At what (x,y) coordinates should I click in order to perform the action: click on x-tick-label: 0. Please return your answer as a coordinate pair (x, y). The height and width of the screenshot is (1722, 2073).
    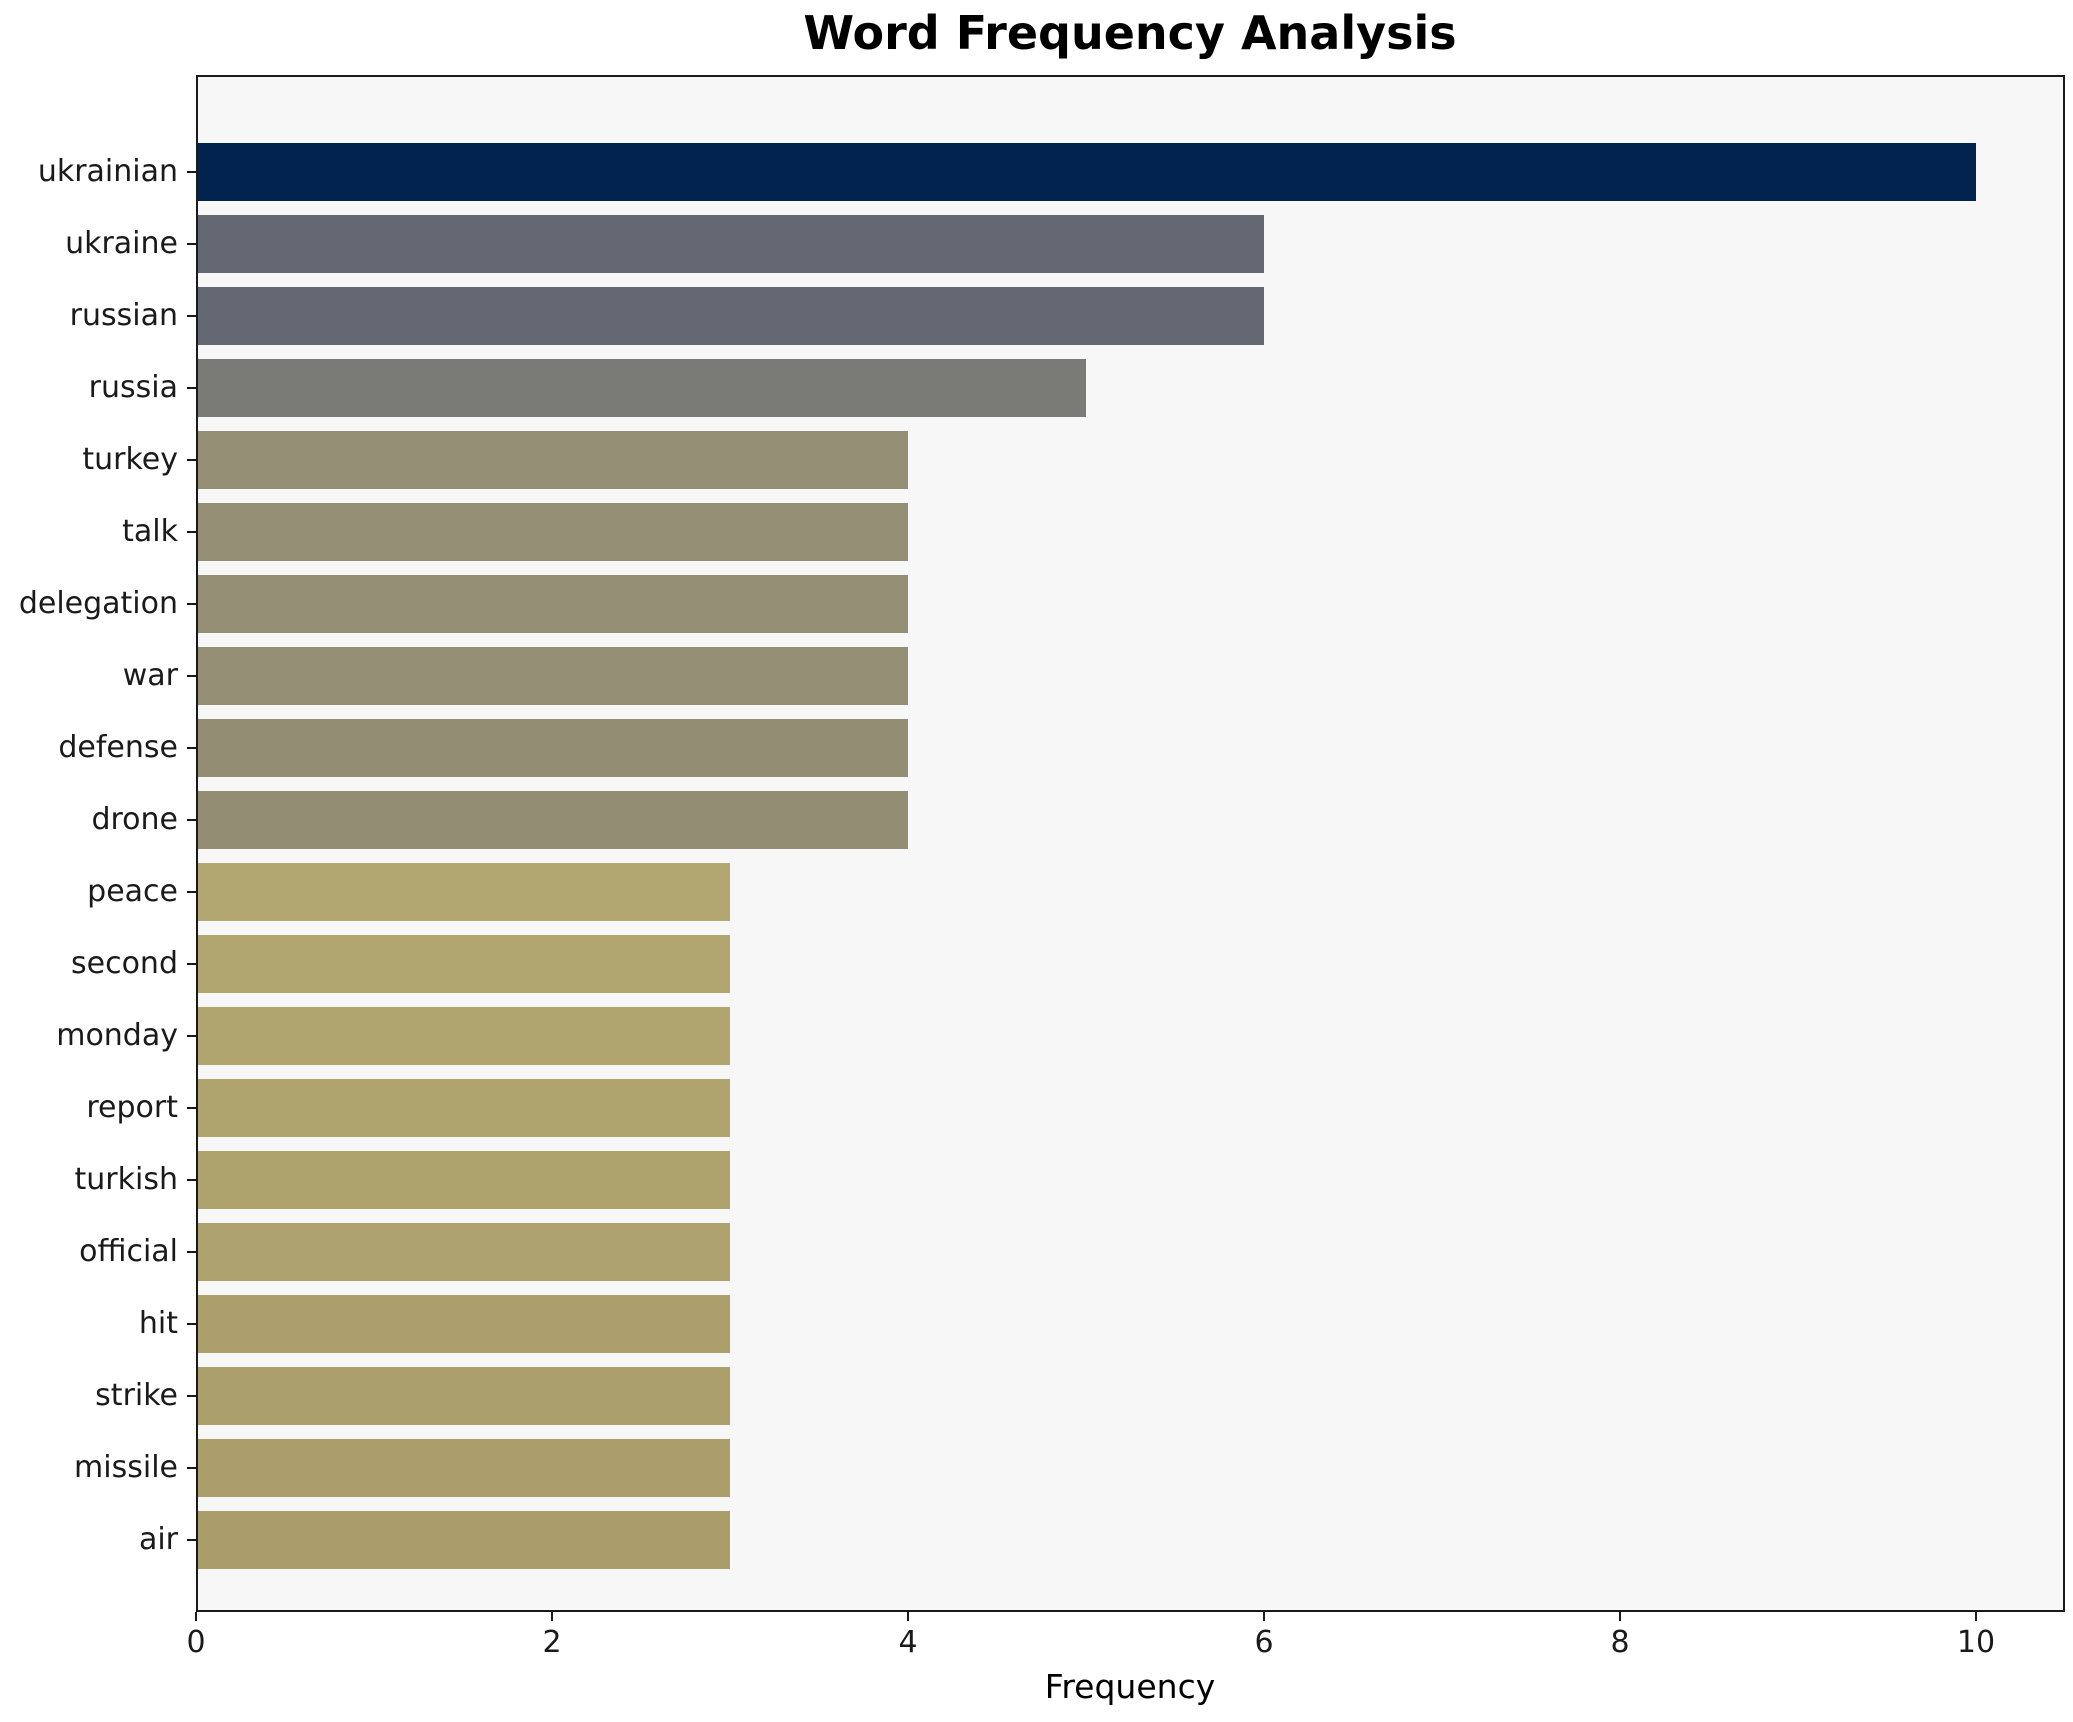
    Looking at the image, I should click on (196, 1642).